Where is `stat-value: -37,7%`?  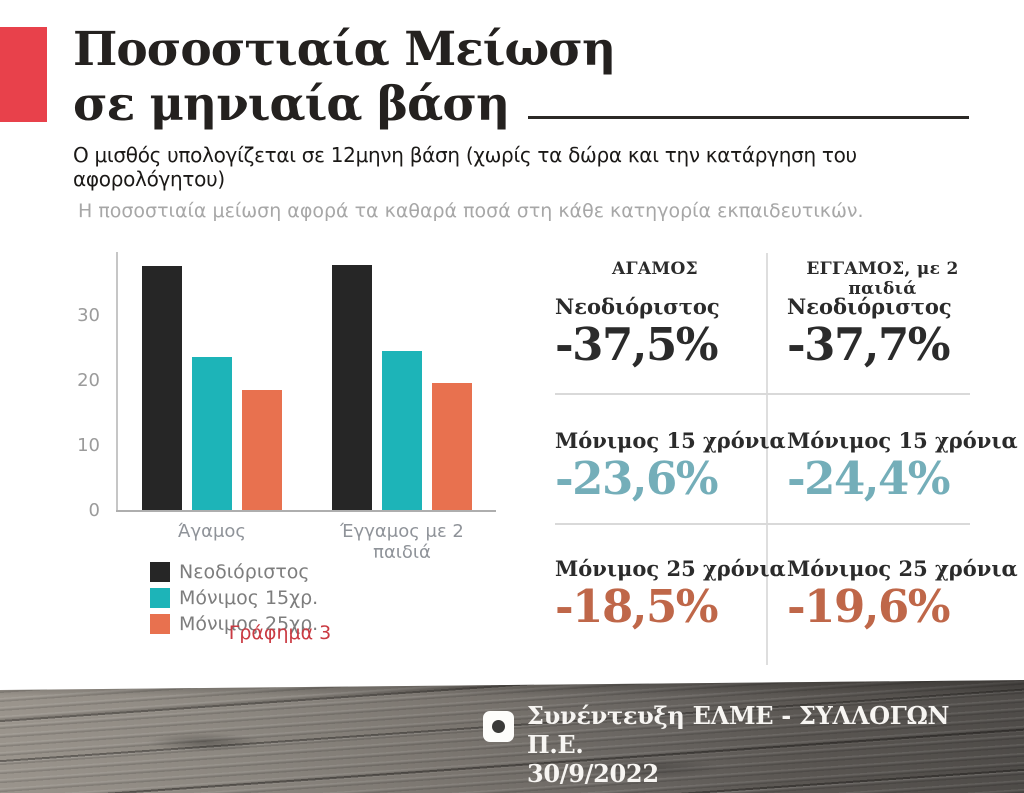 stat-value: -37,7% is located at coordinates (869, 344).